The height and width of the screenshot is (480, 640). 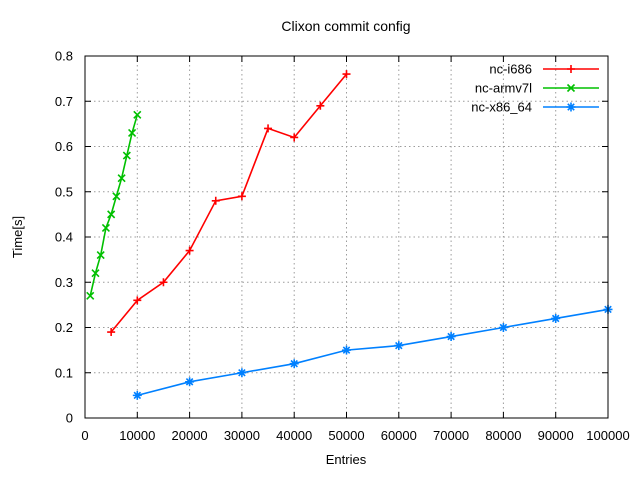 I want to click on y-tick-label: 0.3, so click(x=64, y=282).